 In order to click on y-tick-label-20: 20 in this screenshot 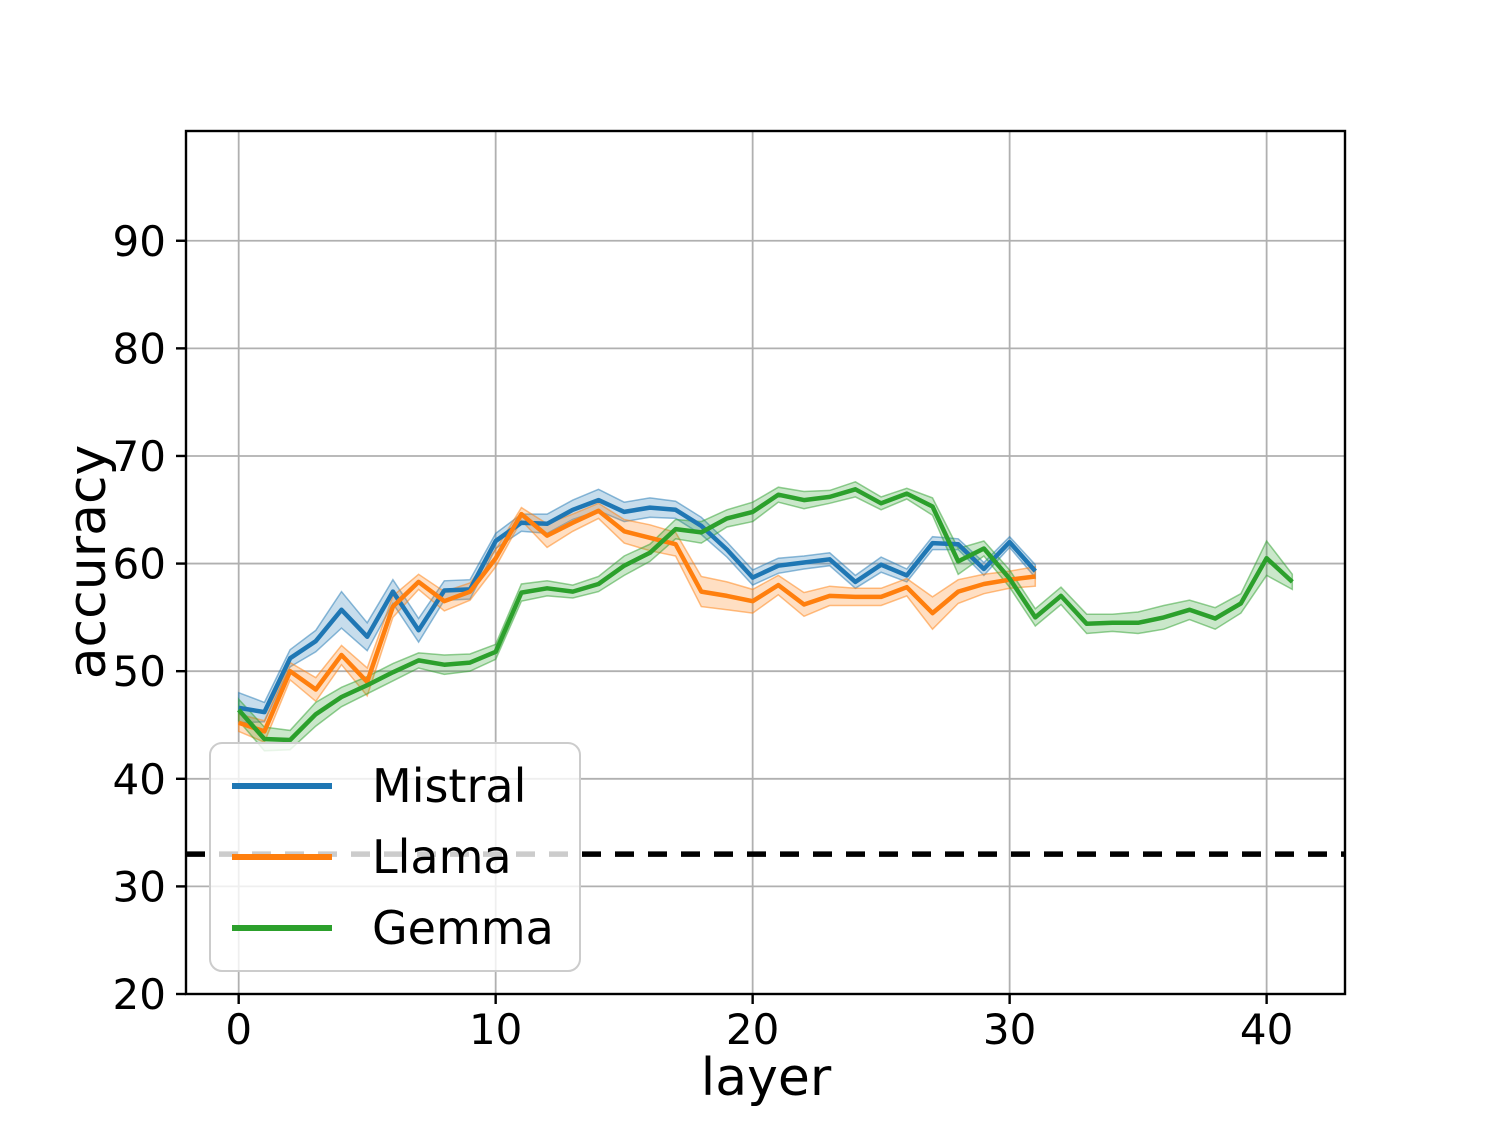, I will do `click(139, 994)`.